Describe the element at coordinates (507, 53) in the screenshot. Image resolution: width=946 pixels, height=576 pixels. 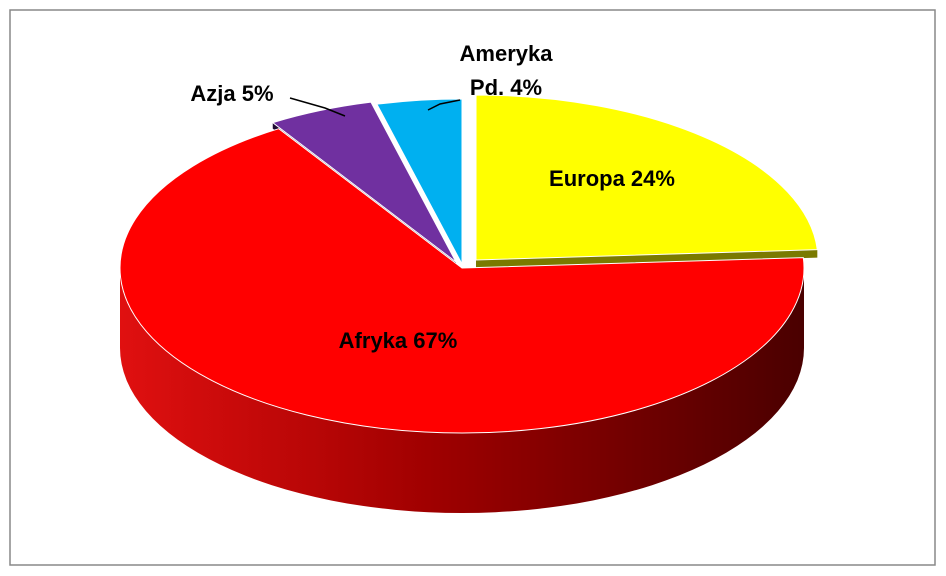
I see `data-label: Ameryka` at that location.